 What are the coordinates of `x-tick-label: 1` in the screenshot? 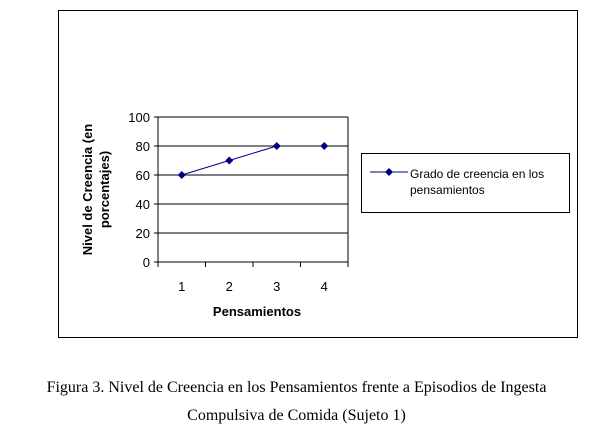 It's located at (181, 286).